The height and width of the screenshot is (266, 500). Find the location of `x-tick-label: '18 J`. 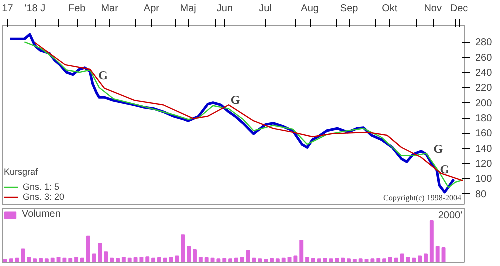

x-tick-label: '18 J is located at coordinates (35, 9).